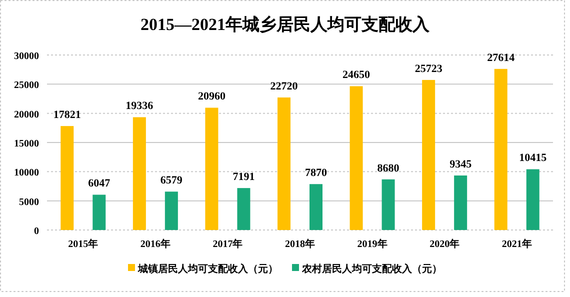  Describe the element at coordinates (99, 184) in the screenshot. I see `data-label: 6047` at that location.